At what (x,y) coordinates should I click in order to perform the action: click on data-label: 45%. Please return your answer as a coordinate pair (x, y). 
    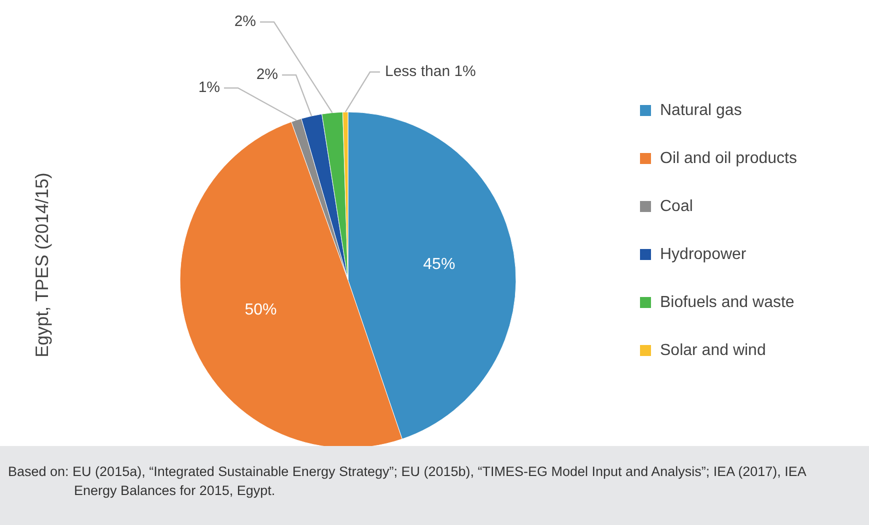
    Looking at the image, I should click on (439, 265).